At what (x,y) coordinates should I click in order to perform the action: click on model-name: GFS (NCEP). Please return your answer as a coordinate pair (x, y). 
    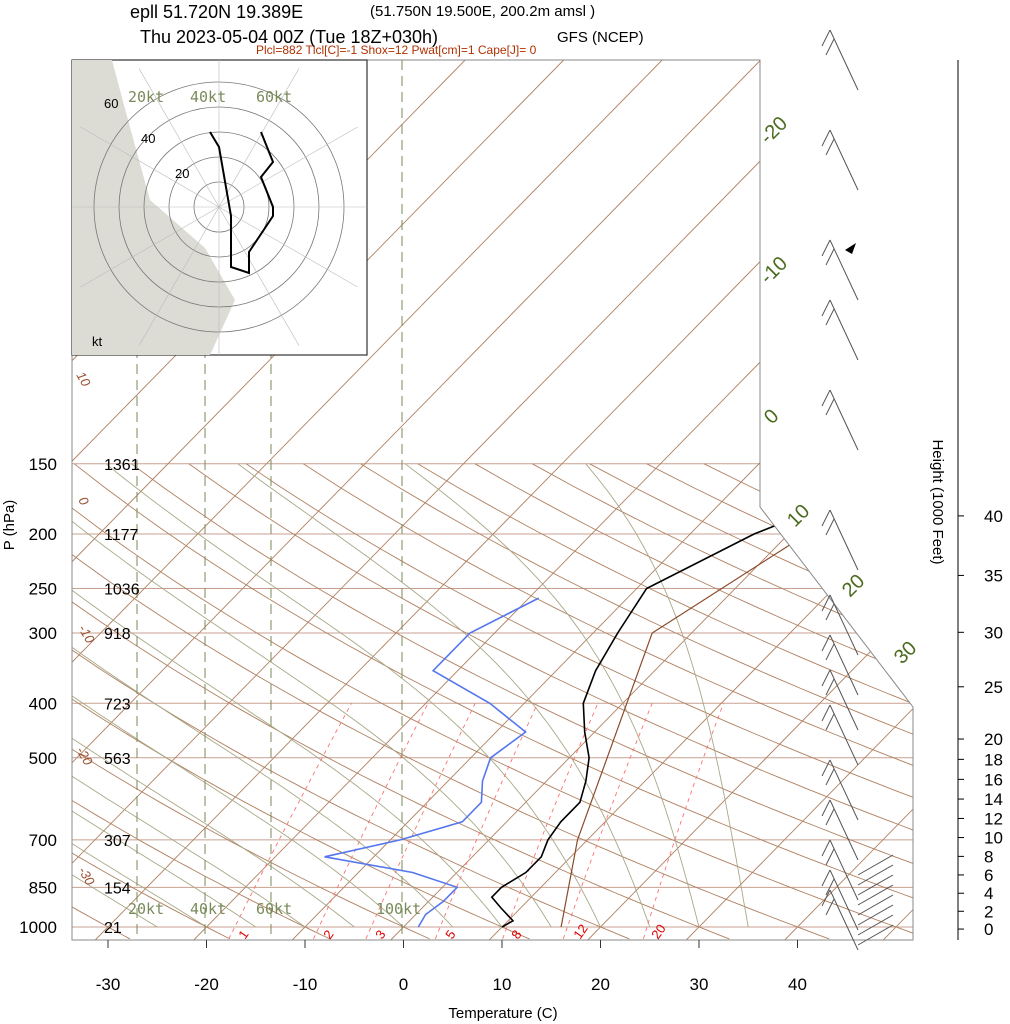
    Looking at the image, I should click on (600, 37).